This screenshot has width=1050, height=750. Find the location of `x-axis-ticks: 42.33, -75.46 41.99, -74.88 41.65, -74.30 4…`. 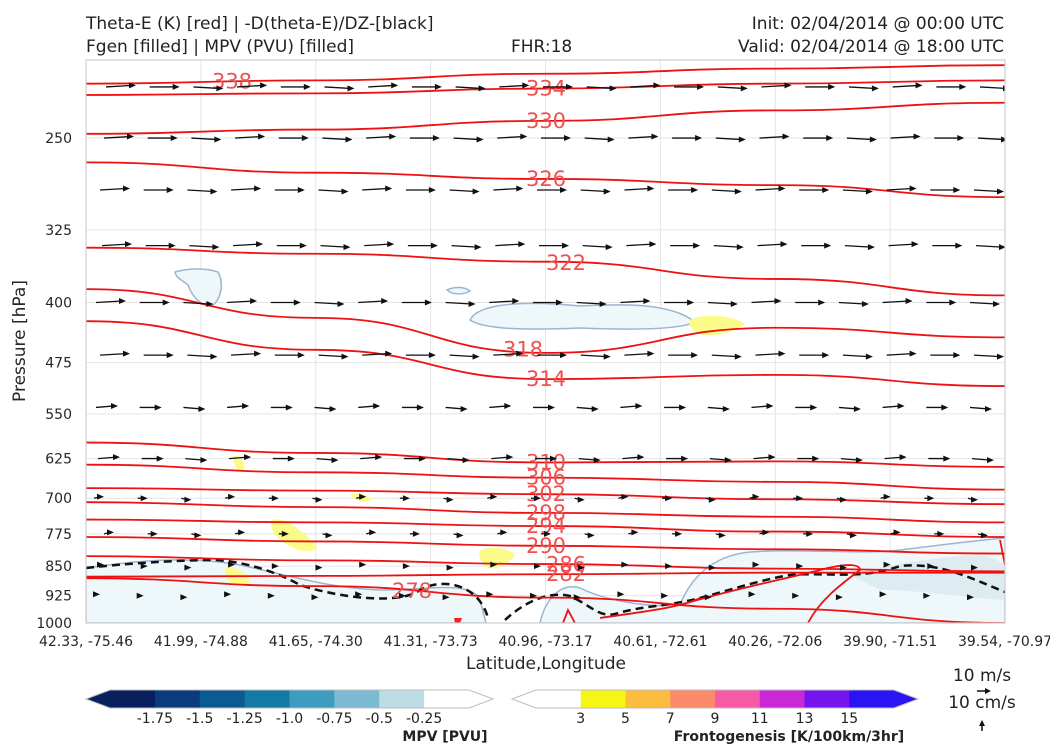

x-axis-ticks: 42.33, -75.46 41.99, -74.88 41.65, -74.30 4… is located at coordinates (544, 642).